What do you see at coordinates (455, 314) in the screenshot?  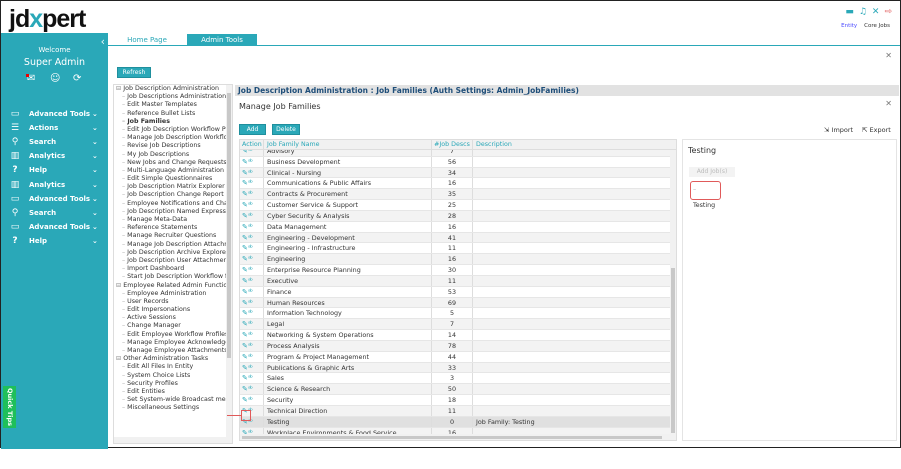 I see `table-row: ✎ ᵃᵇ Information Technology 5` at bounding box center [455, 314].